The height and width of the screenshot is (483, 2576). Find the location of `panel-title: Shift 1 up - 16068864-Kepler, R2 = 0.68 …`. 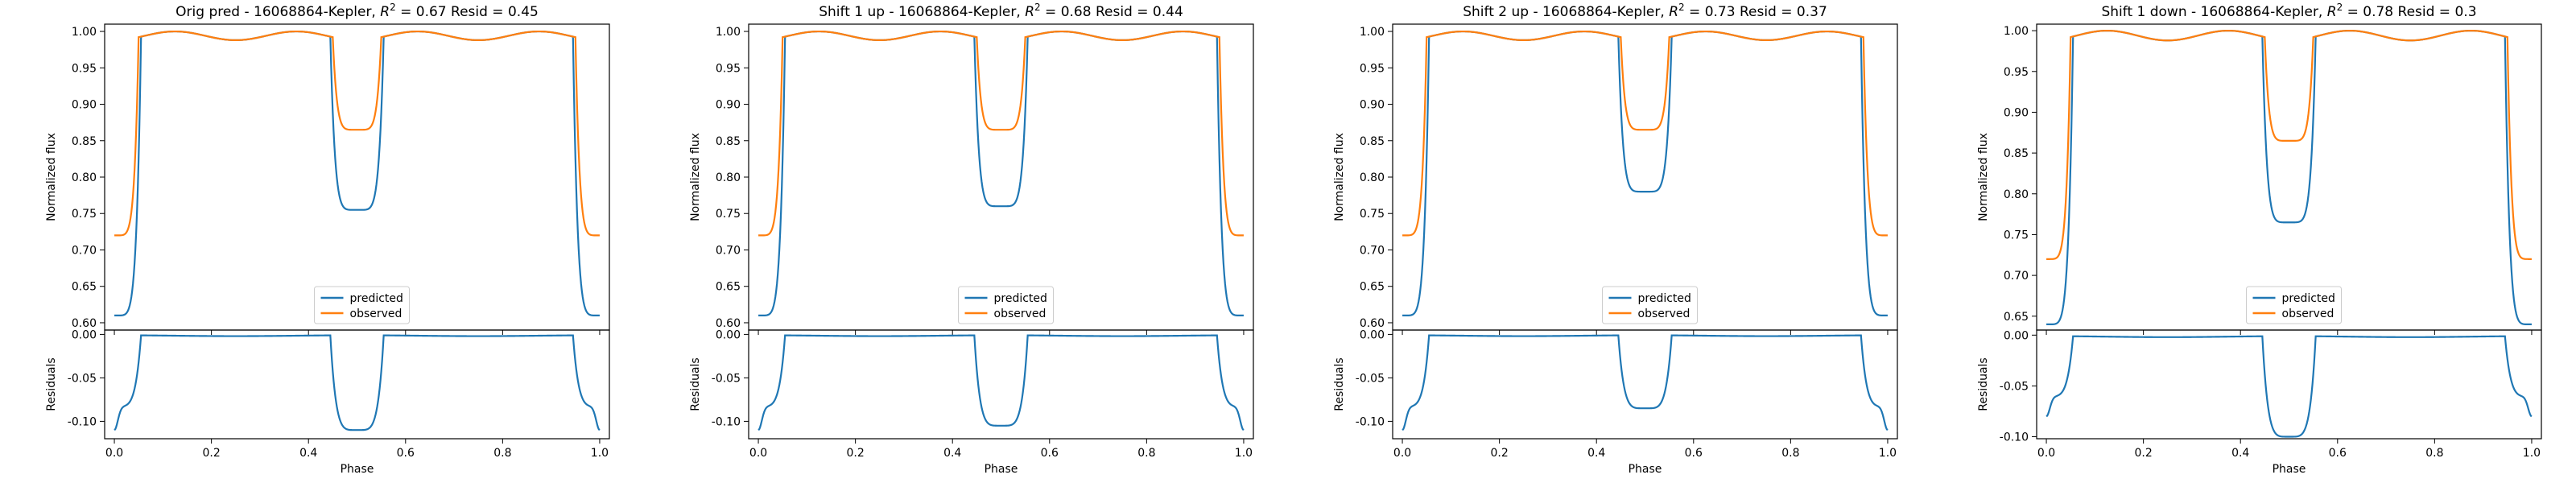

panel-title: Shift 1 up - 16068864-Kepler, R2 = 0.68 … is located at coordinates (1001, 11).